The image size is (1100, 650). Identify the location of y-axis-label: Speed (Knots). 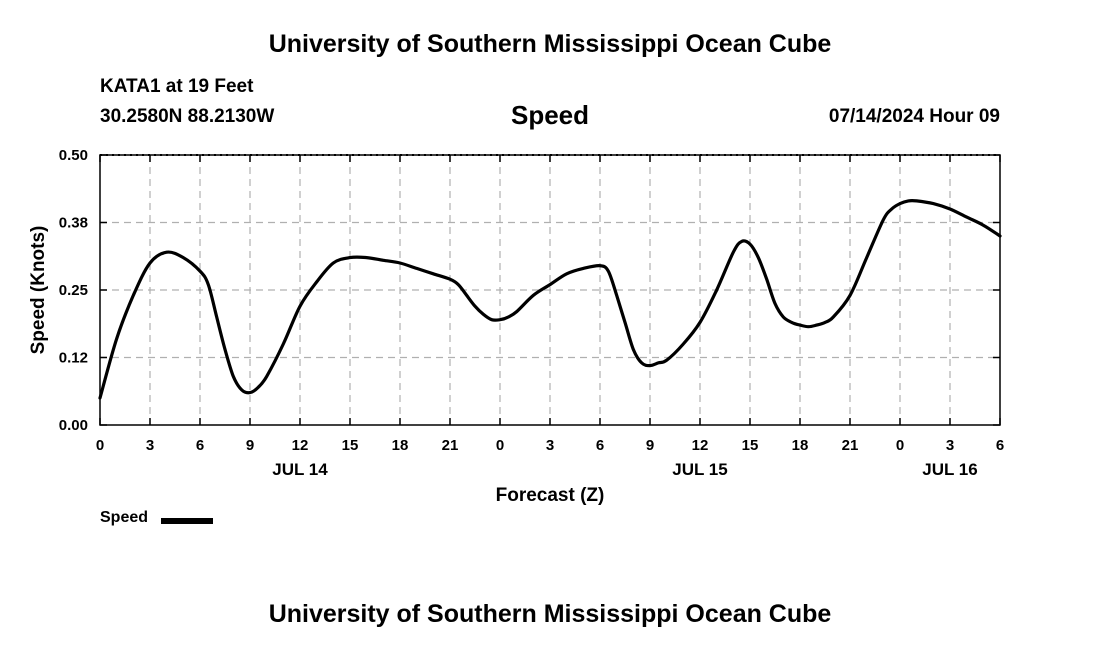
(38, 290).